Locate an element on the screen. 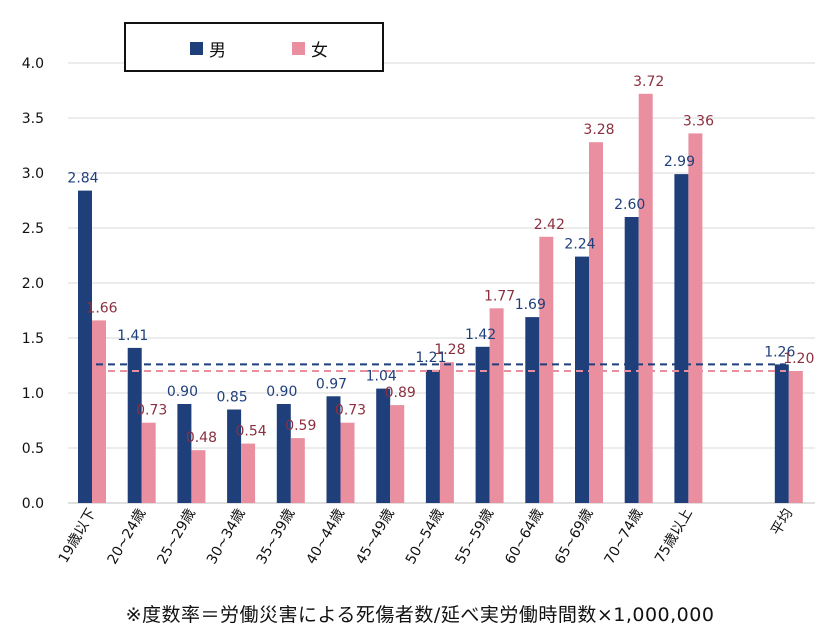 This screenshot has height=644, width=840. data-label-female: 0.48 is located at coordinates (201, 438).